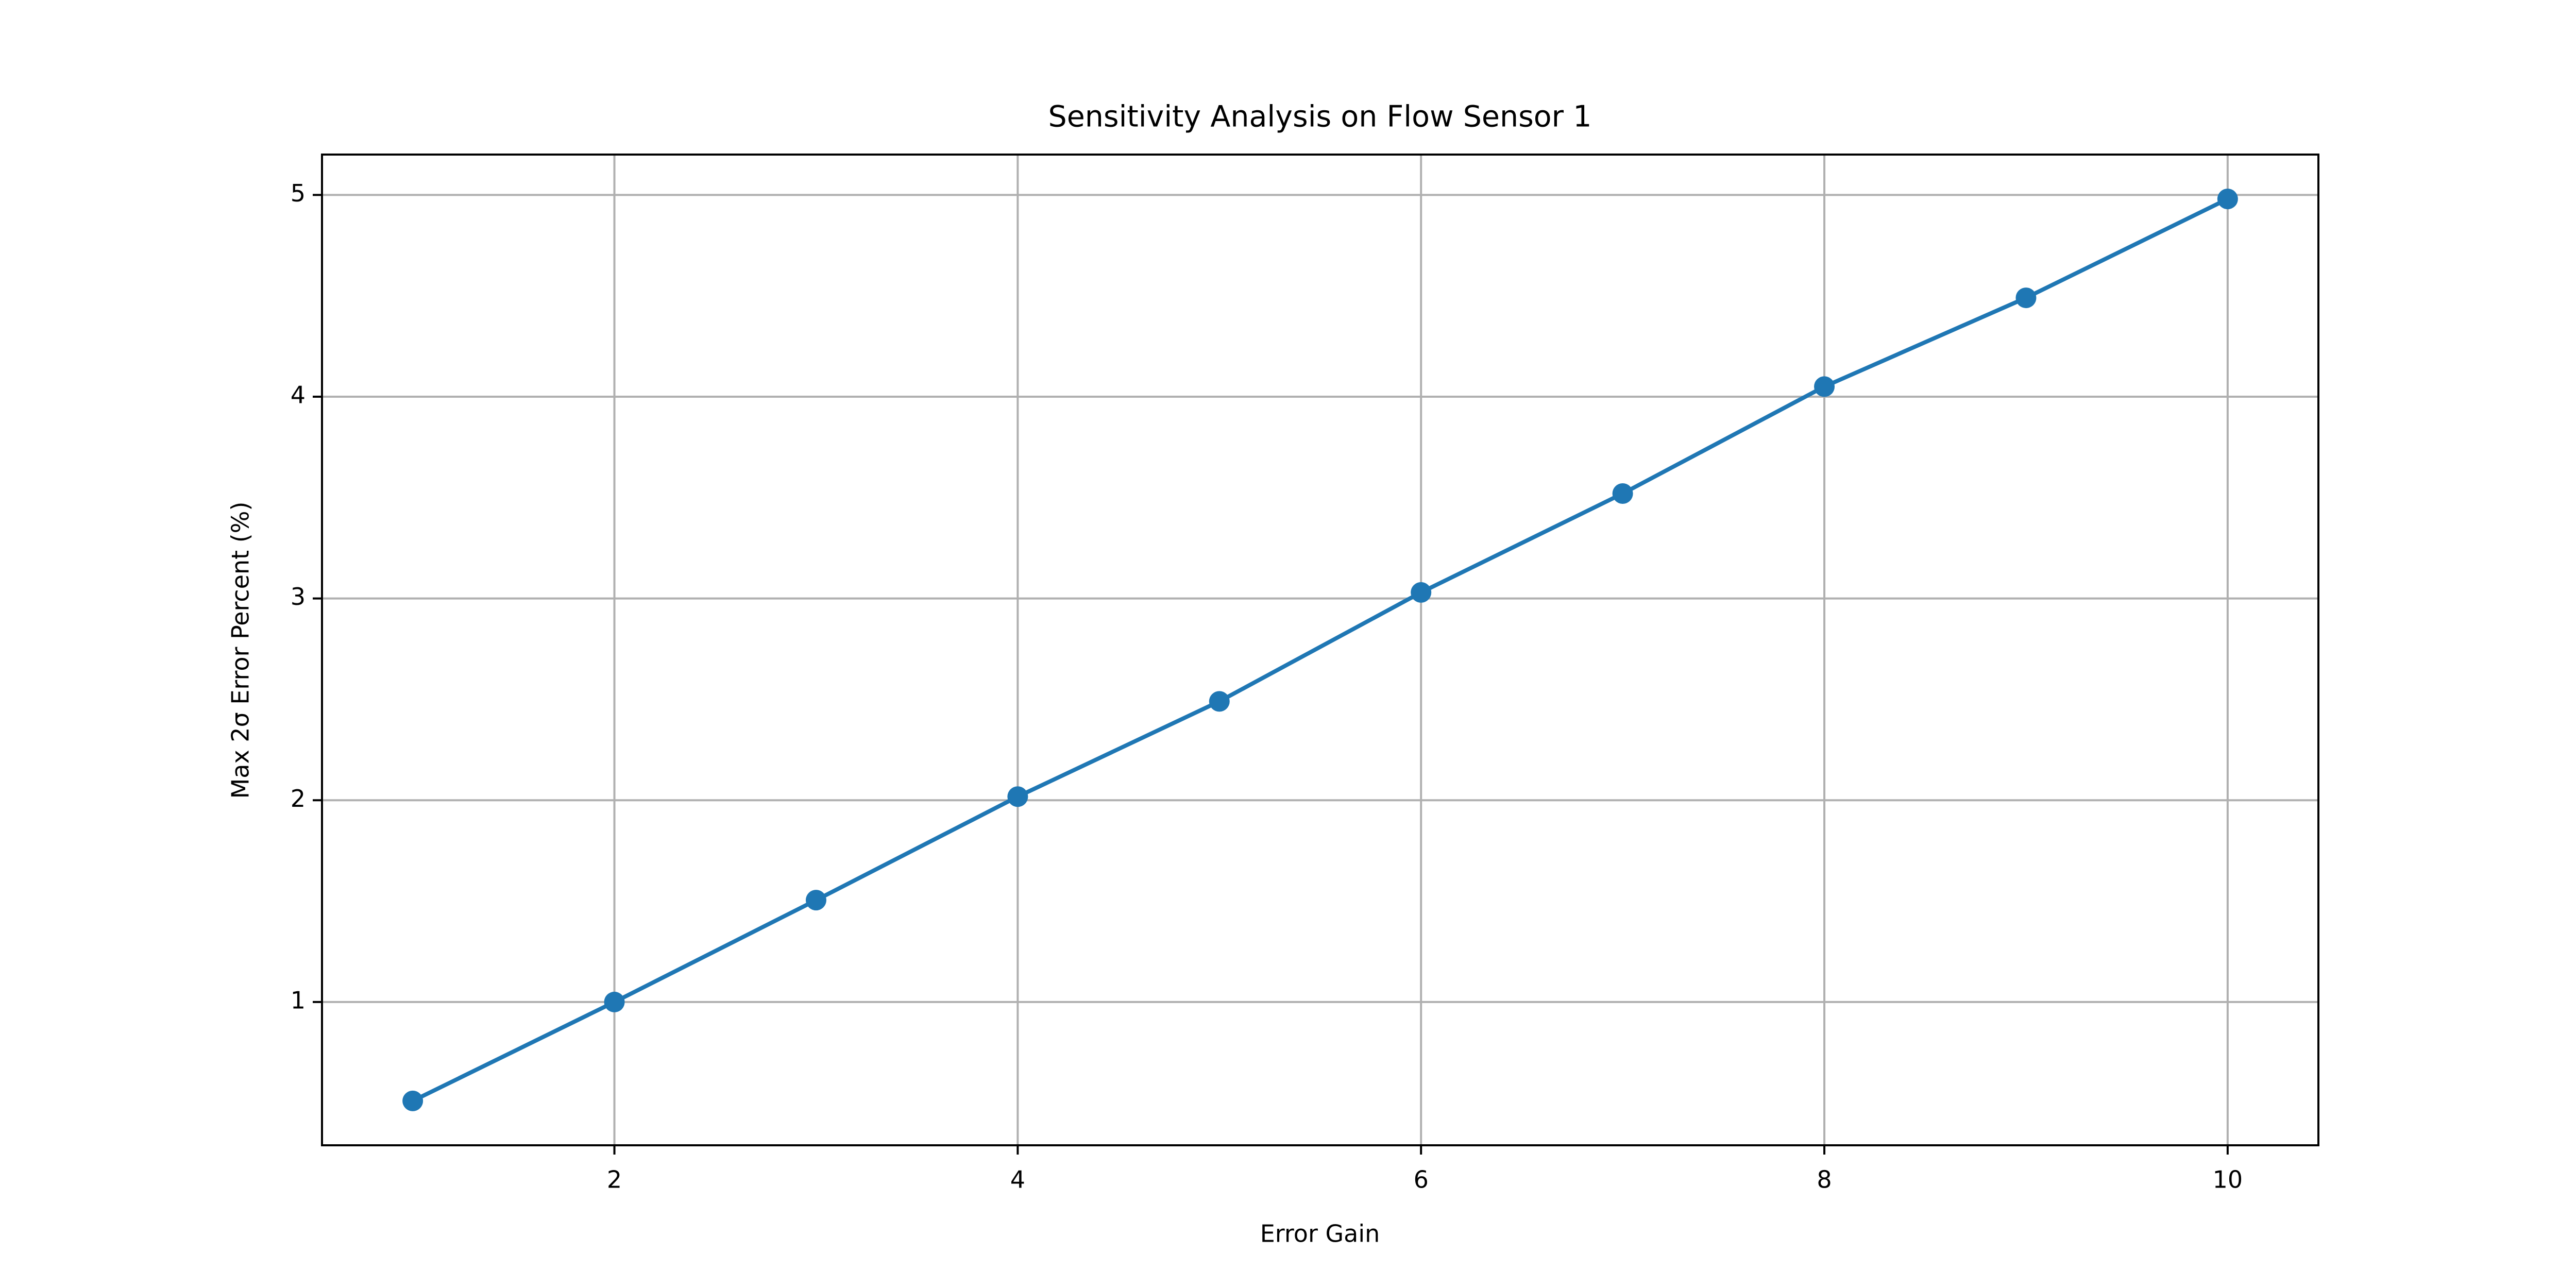 This screenshot has height=1288, width=2576. Describe the element at coordinates (298, 1000) in the screenshot. I see `y-tick-label: 1` at that location.